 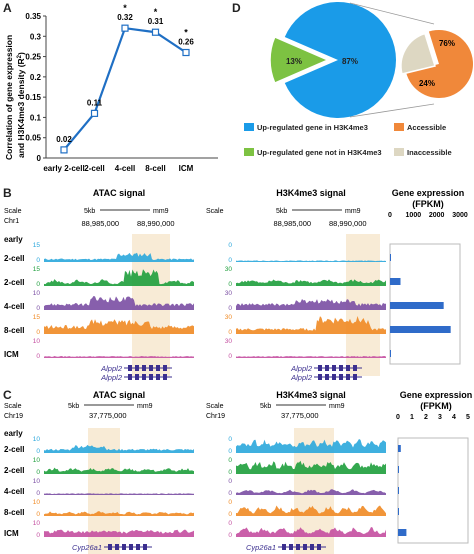 What do you see at coordinates (14, 491) in the screenshot?
I see `stage-label: 4-cell` at bounding box center [14, 491].